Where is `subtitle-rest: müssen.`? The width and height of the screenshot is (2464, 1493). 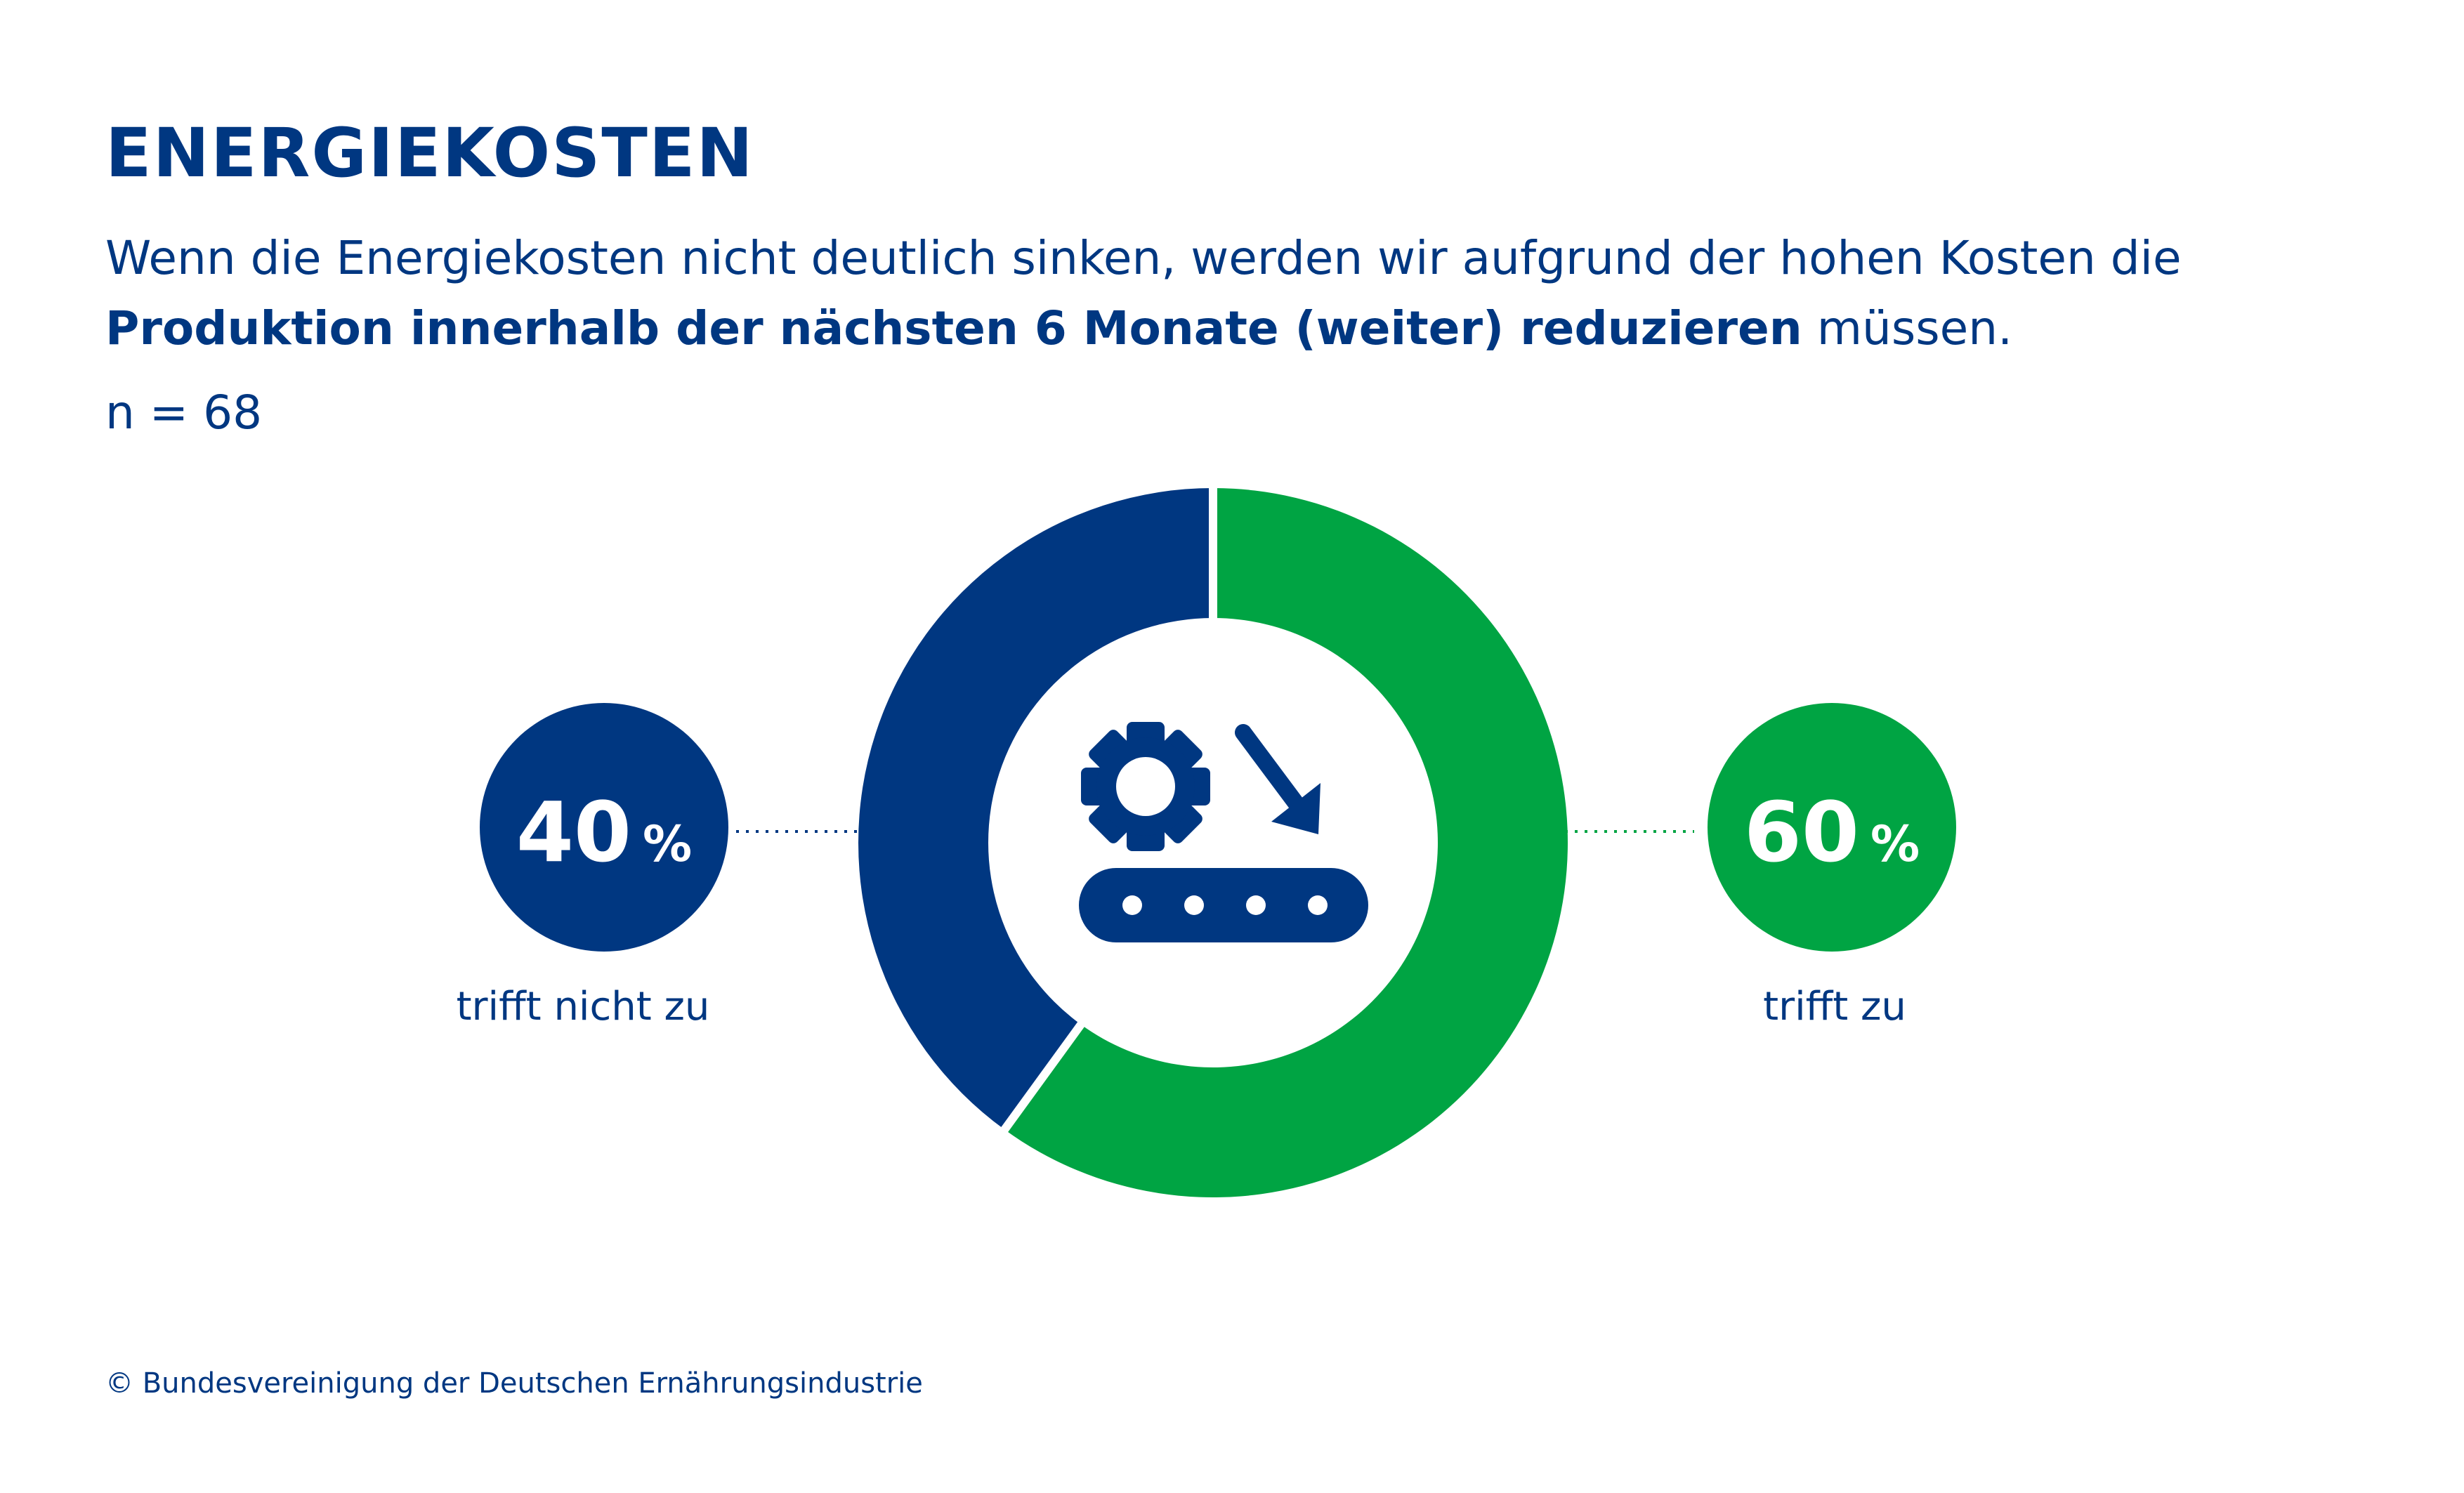
subtitle-rest: müssen. is located at coordinates (1907, 328).